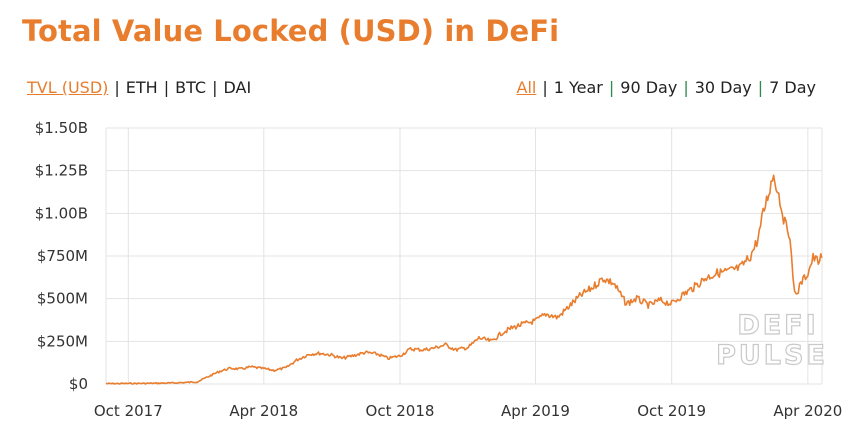  Describe the element at coordinates (62, 256) in the screenshot. I see `y-tick-label: $750M` at that location.